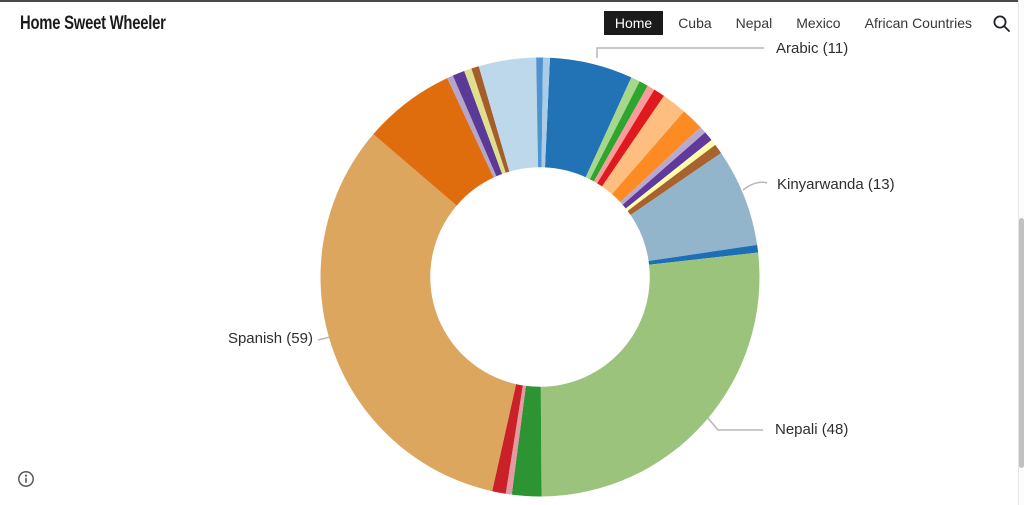  What do you see at coordinates (650, 374) in the screenshot?
I see `donut-slice-nepali` at bounding box center [650, 374].